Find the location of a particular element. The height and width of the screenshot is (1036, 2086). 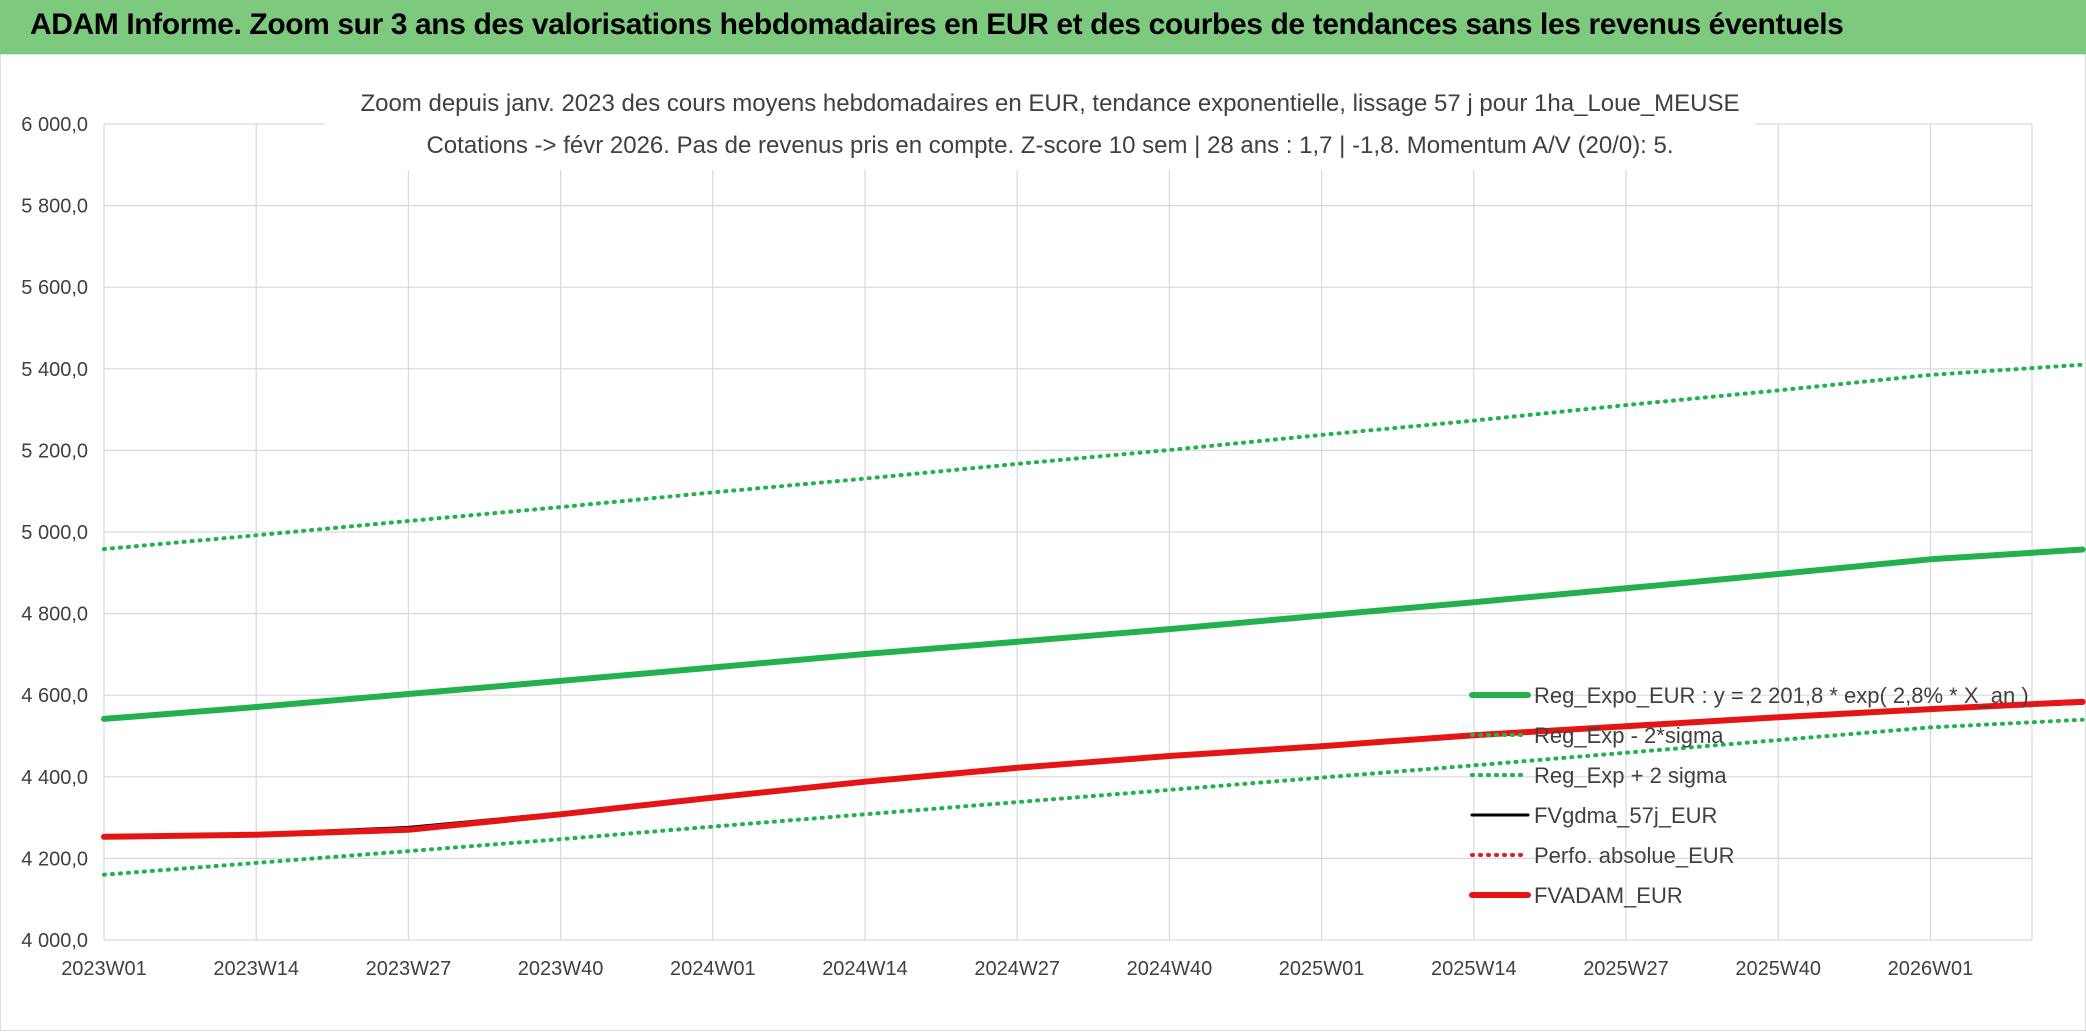

y-tick-label: 5 600,0 is located at coordinates (54, 288).